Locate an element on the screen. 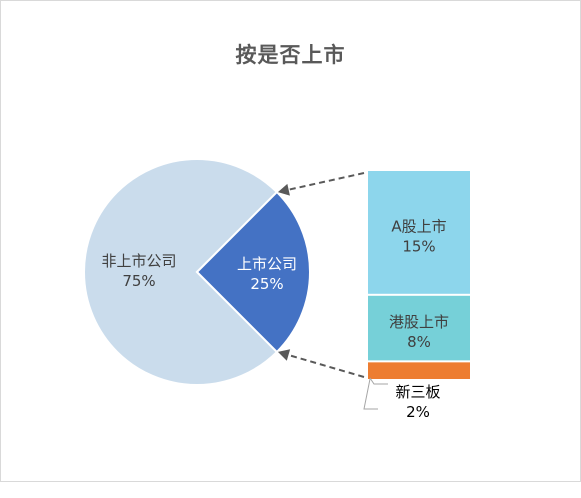  bar-label-a-share-value: 15% is located at coordinates (418, 246).